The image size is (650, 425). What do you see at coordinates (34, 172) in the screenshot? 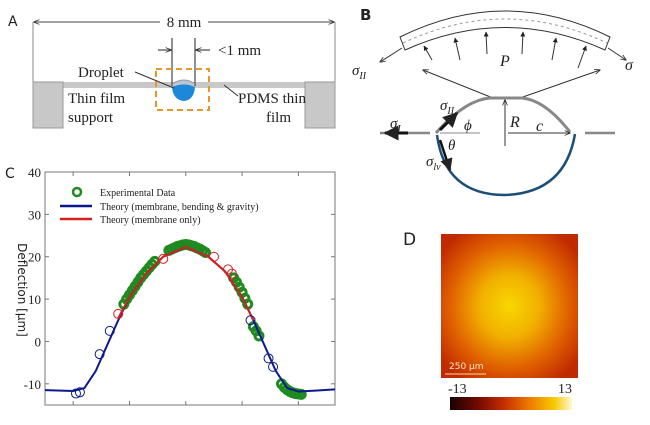
I see `y-tick-label: 40` at bounding box center [34, 172].